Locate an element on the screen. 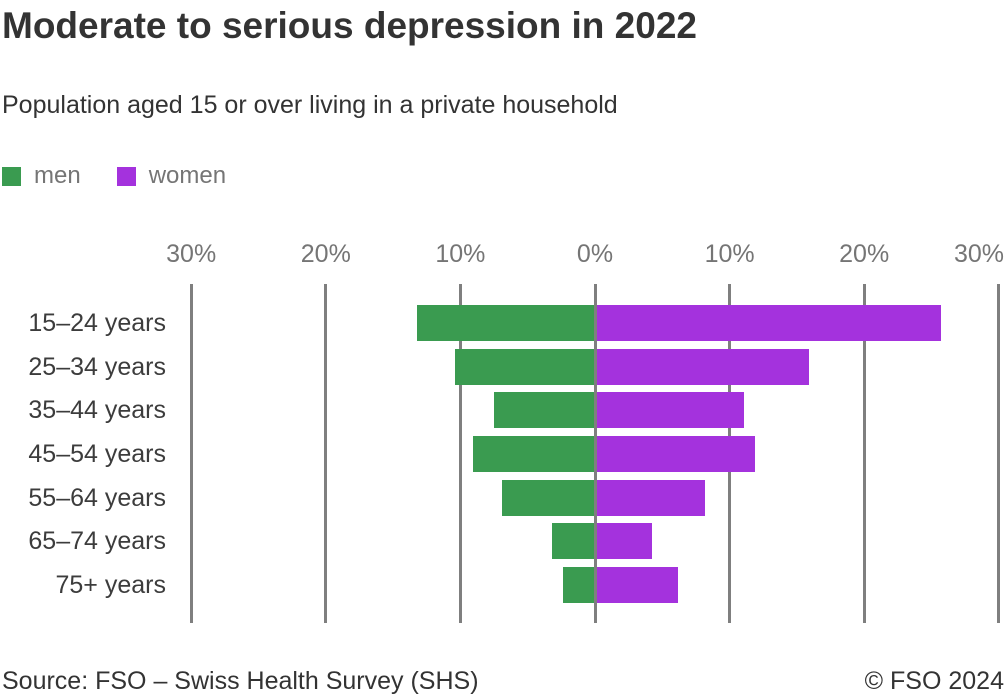 This screenshot has height=697, width=1004. bar-men-15–24-years is located at coordinates (506, 323).